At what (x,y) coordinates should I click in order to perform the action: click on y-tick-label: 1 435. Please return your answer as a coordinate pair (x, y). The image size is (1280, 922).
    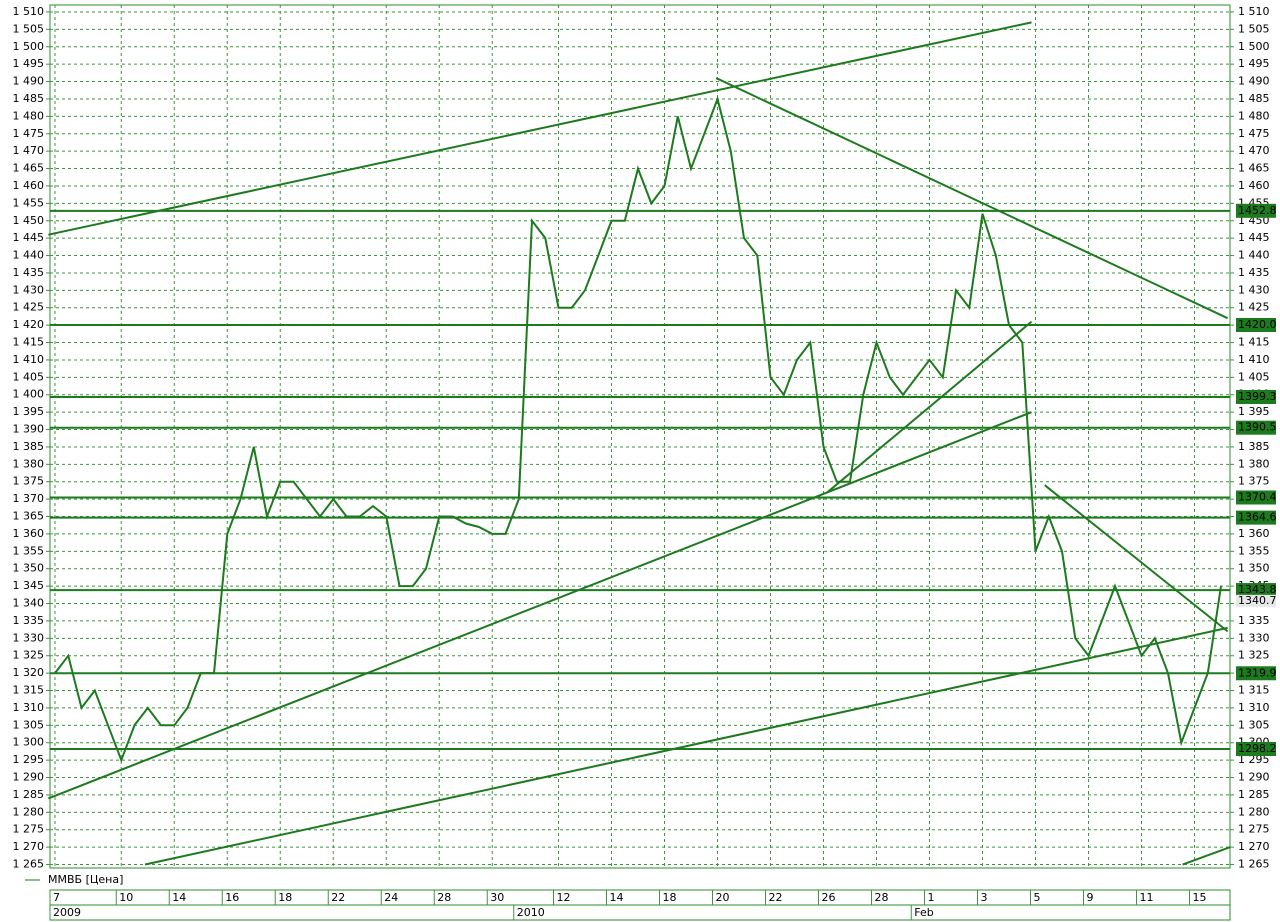
    Looking at the image, I should click on (1254, 272).